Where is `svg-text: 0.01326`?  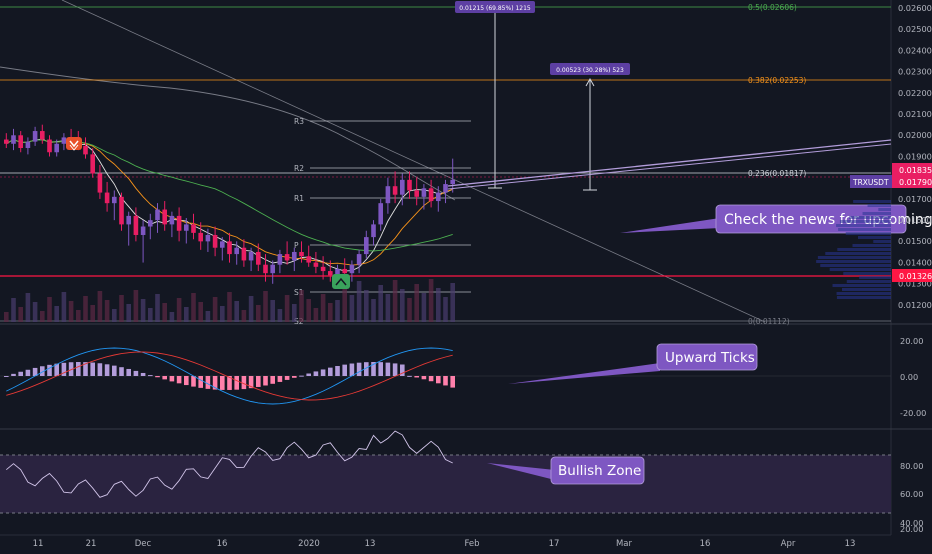
svg-text: 0.01326 is located at coordinates (915, 276).